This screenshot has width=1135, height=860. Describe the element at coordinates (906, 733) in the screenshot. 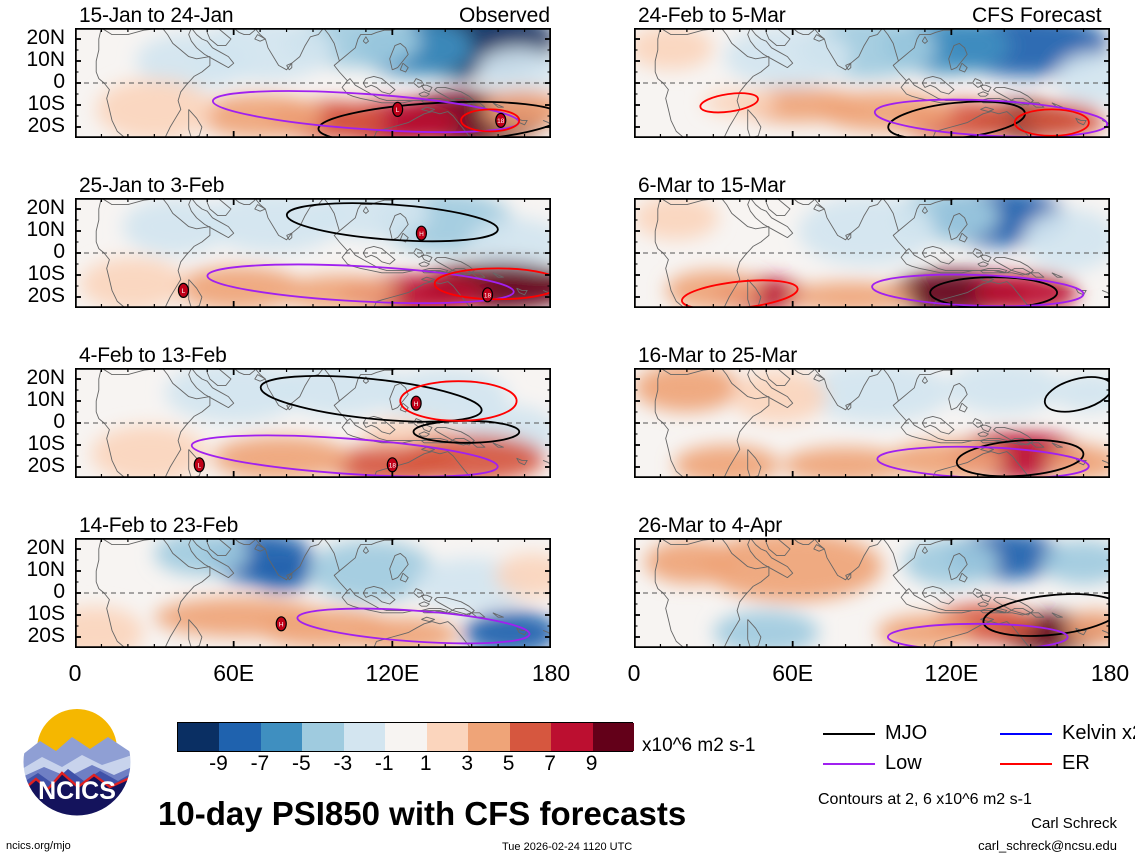

I see `legend-label-mjo: MJO` at that location.